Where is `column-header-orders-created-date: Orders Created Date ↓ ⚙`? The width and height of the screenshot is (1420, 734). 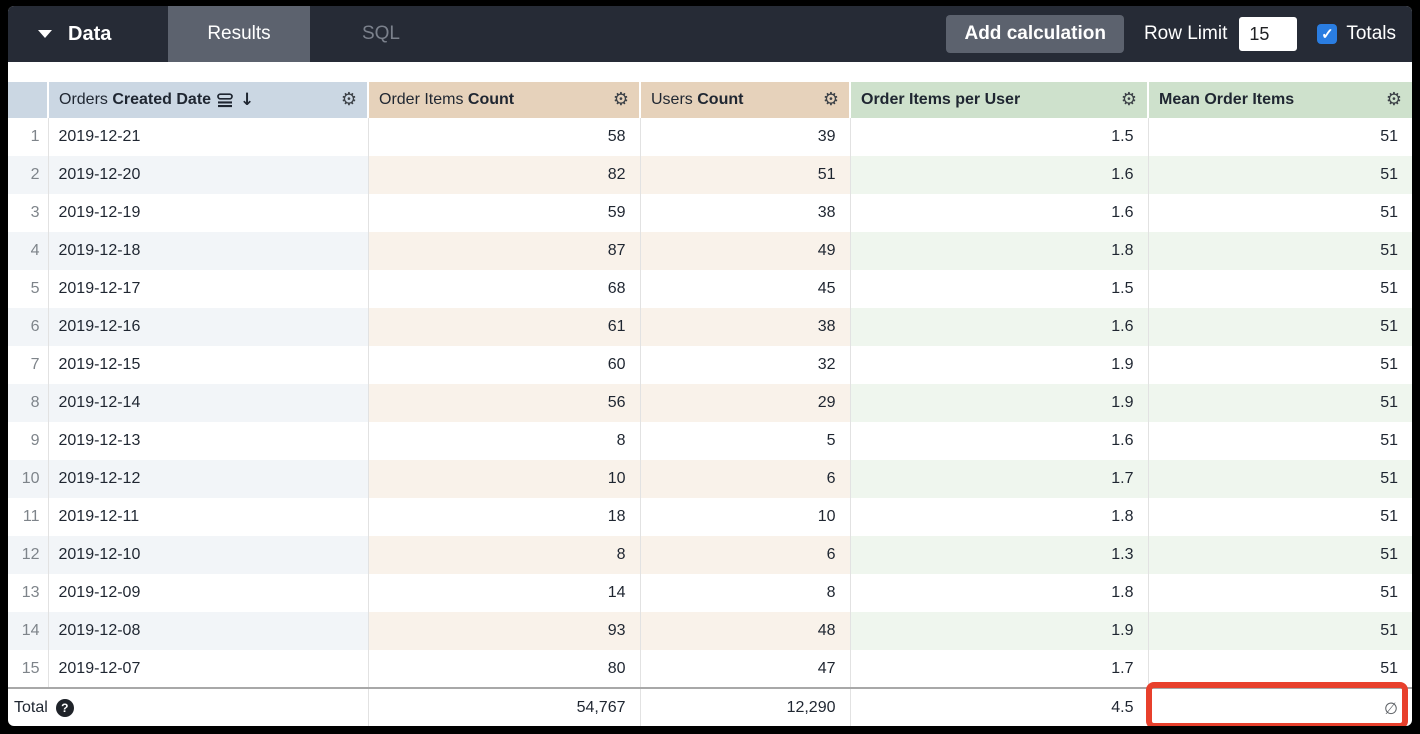 column-header-orders-created-date: Orders Created Date ↓ ⚙ is located at coordinates (208, 100).